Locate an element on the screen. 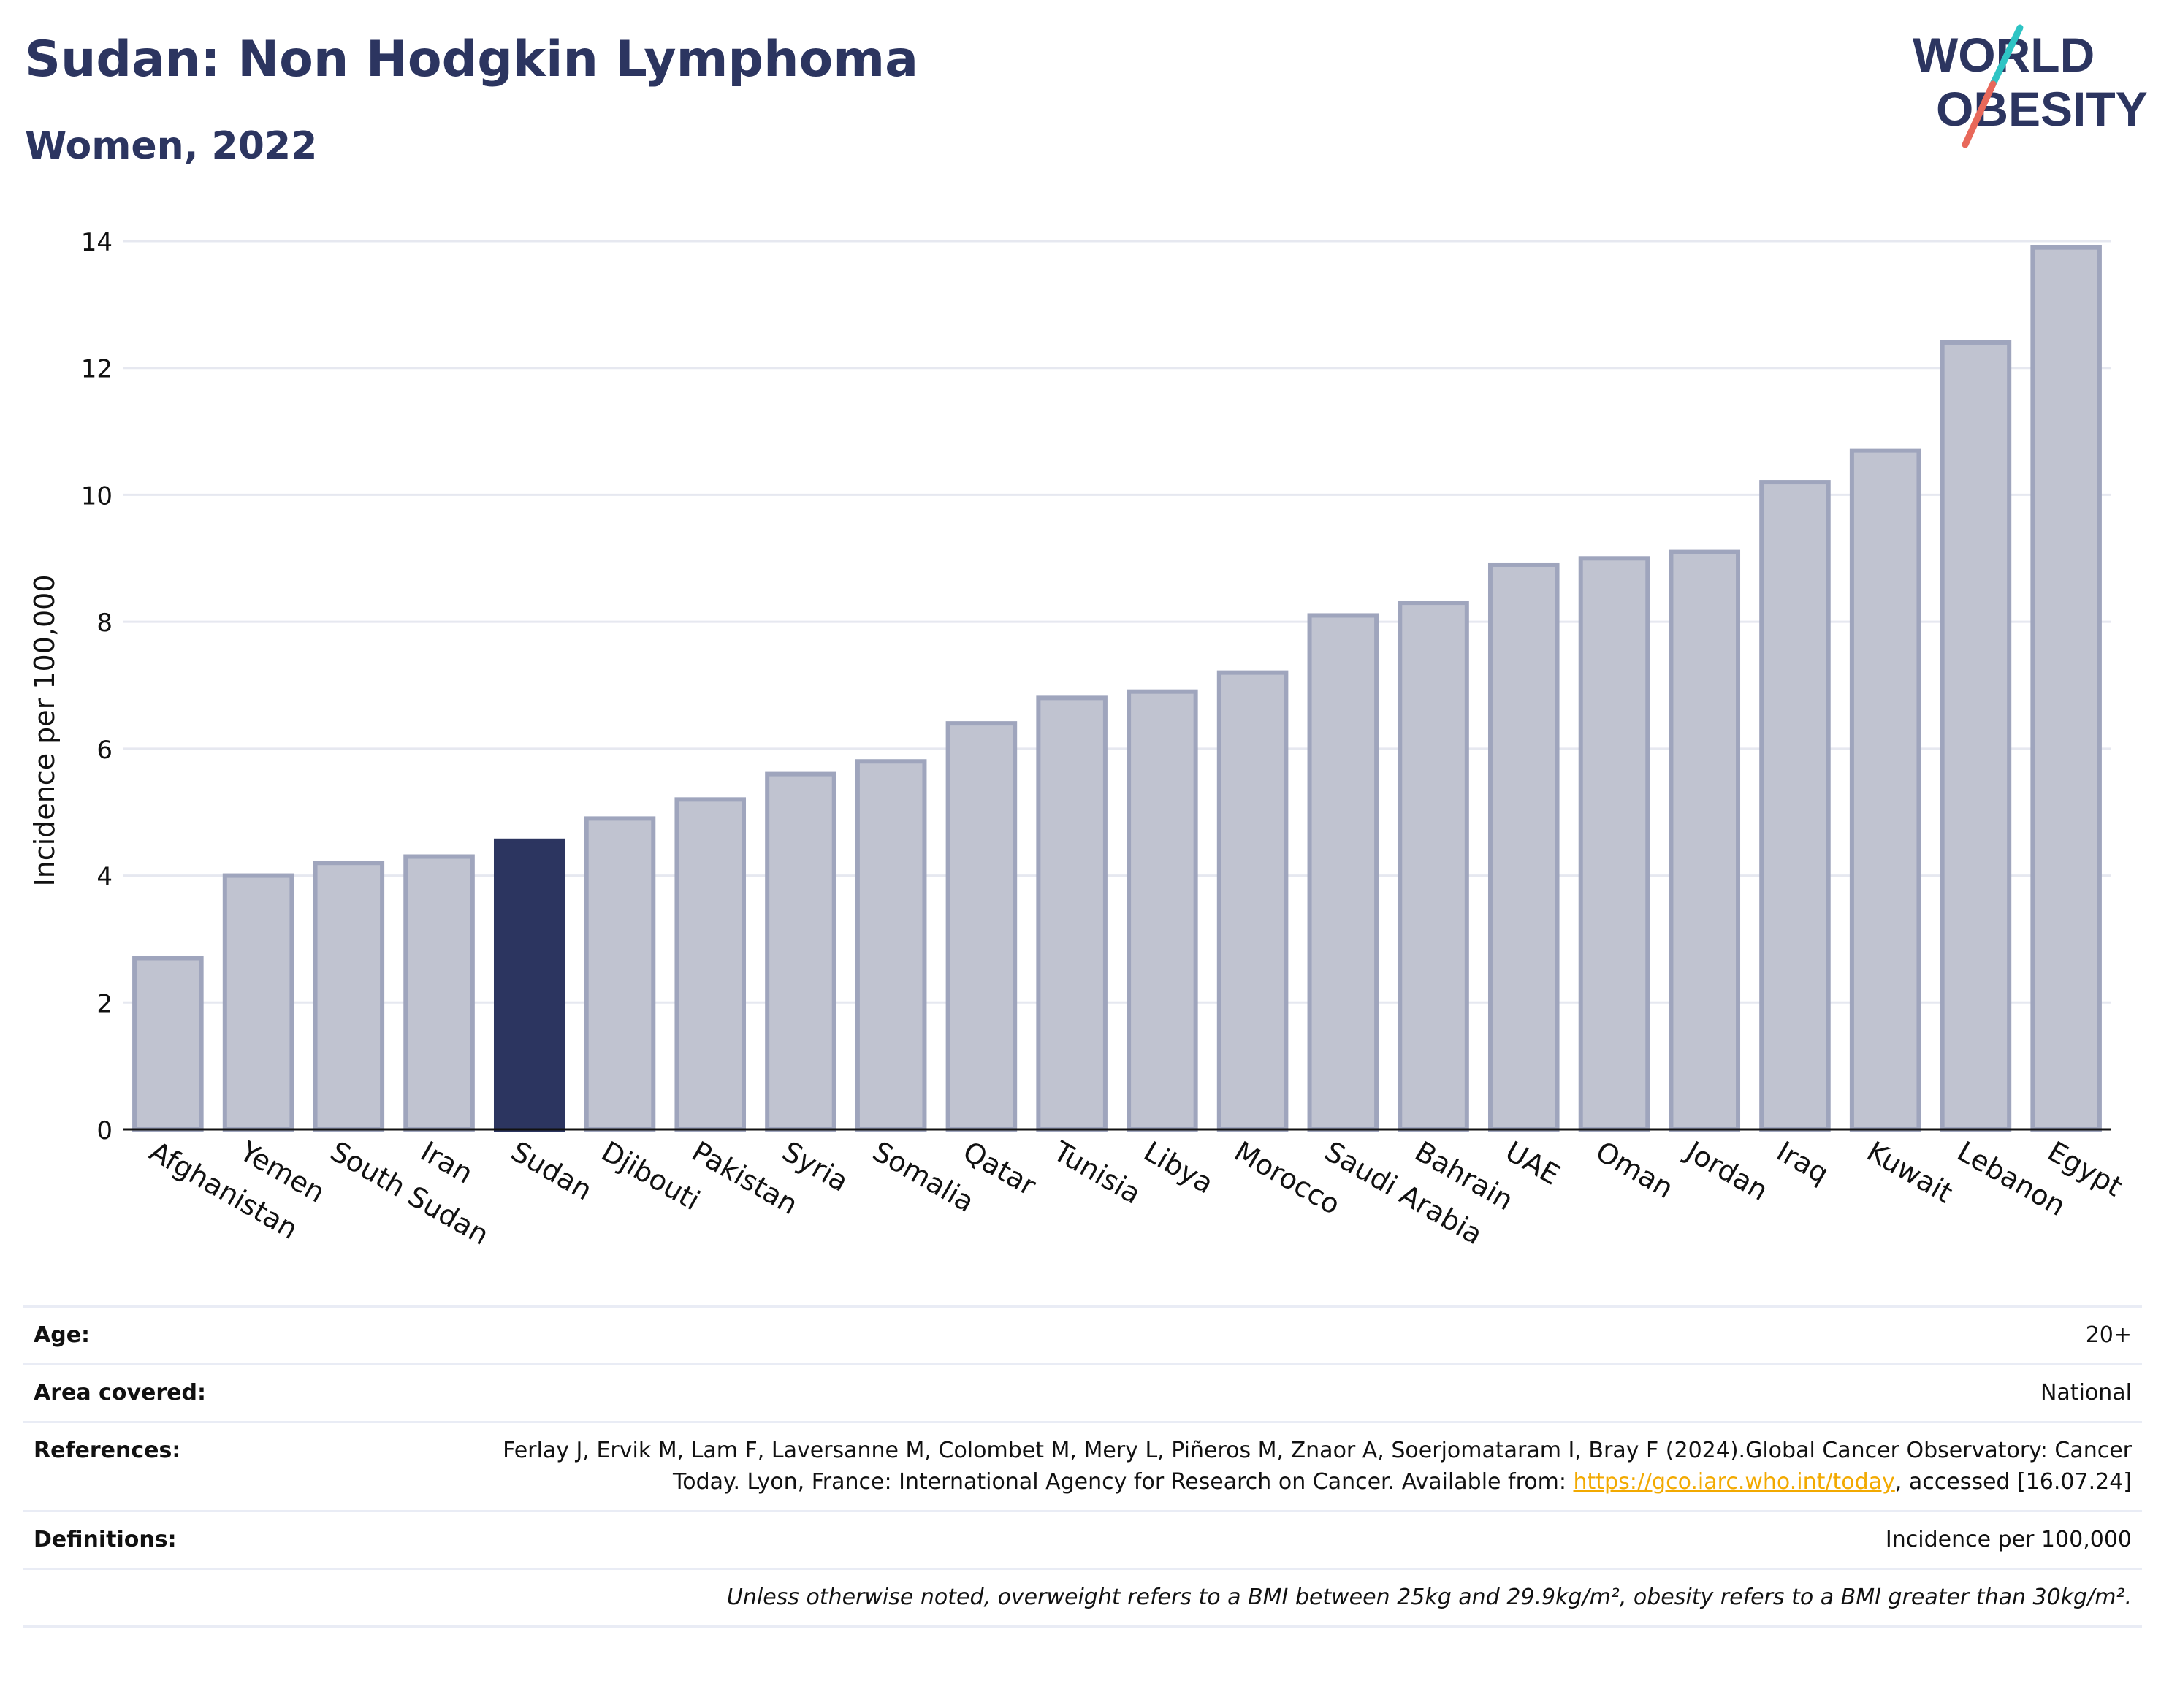 The width and height of the screenshot is (2161, 1708). bar-somalia is located at coordinates (891, 945).